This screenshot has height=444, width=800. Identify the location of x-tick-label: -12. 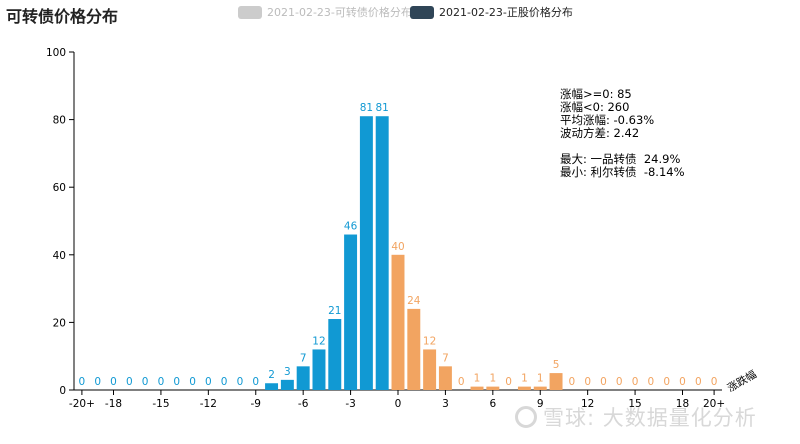
(208, 404).